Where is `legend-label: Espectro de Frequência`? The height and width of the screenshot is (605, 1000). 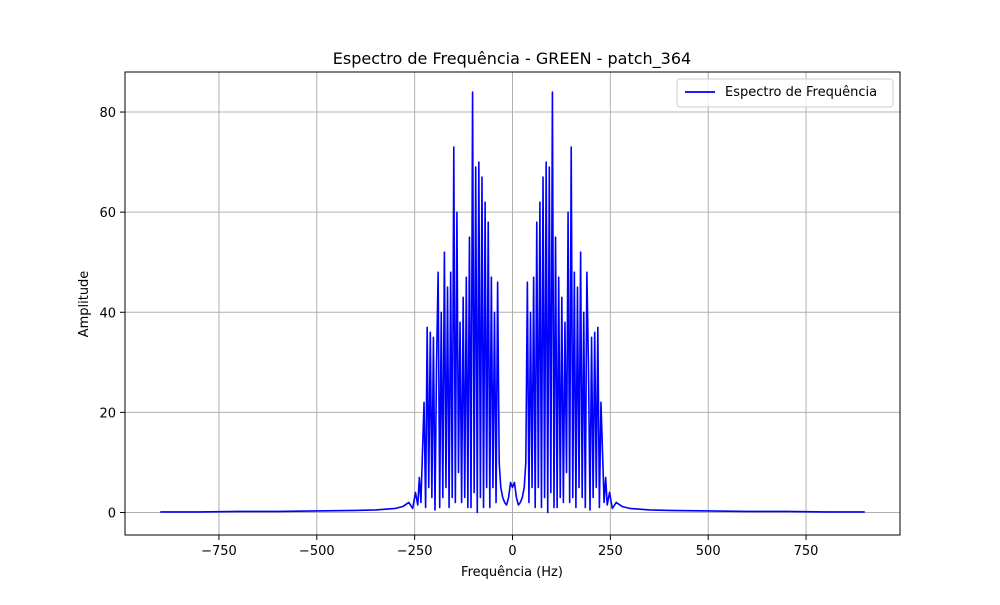 legend-label: Espectro de Frequência is located at coordinates (801, 92).